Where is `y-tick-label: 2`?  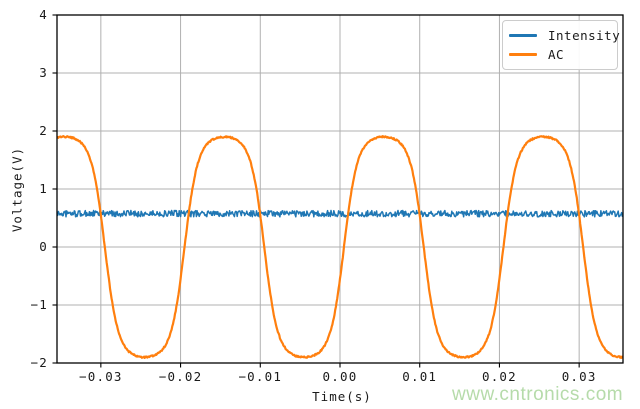
y-tick-label: 2 is located at coordinates (43, 130).